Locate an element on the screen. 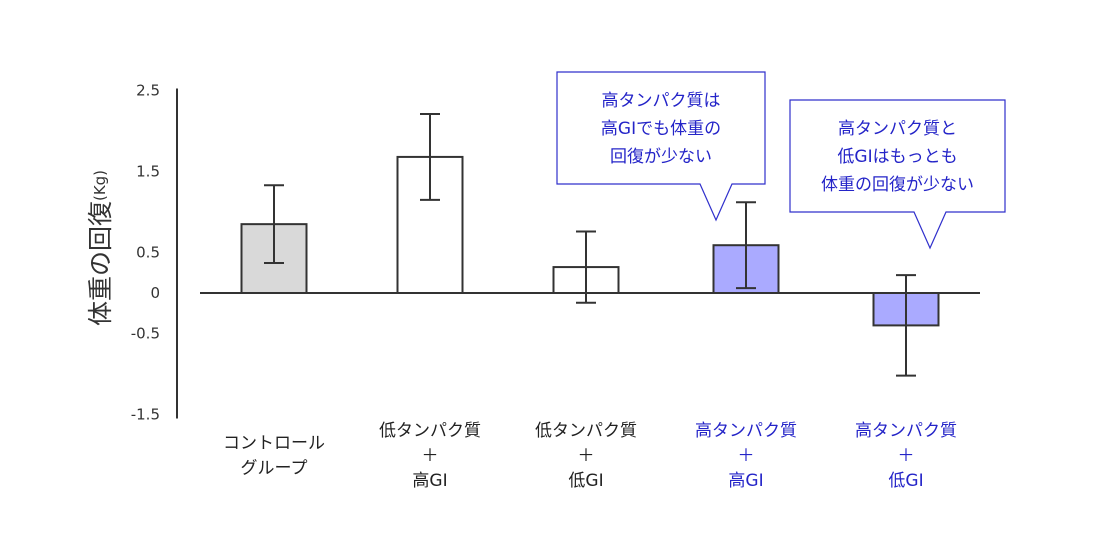 This screenshot has width=1096, height=556. y-axis-label: 体重の回復(Kg) is located at coordinates (100, 248).